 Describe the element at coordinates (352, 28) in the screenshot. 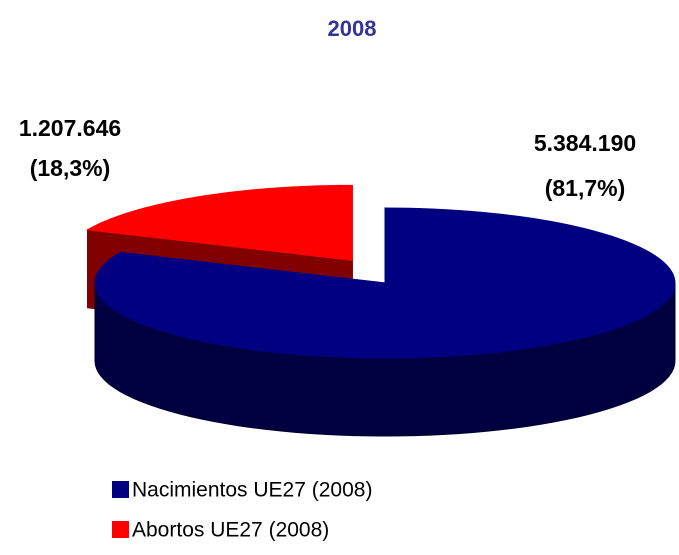

I see `chart-title: 2008` at that location.